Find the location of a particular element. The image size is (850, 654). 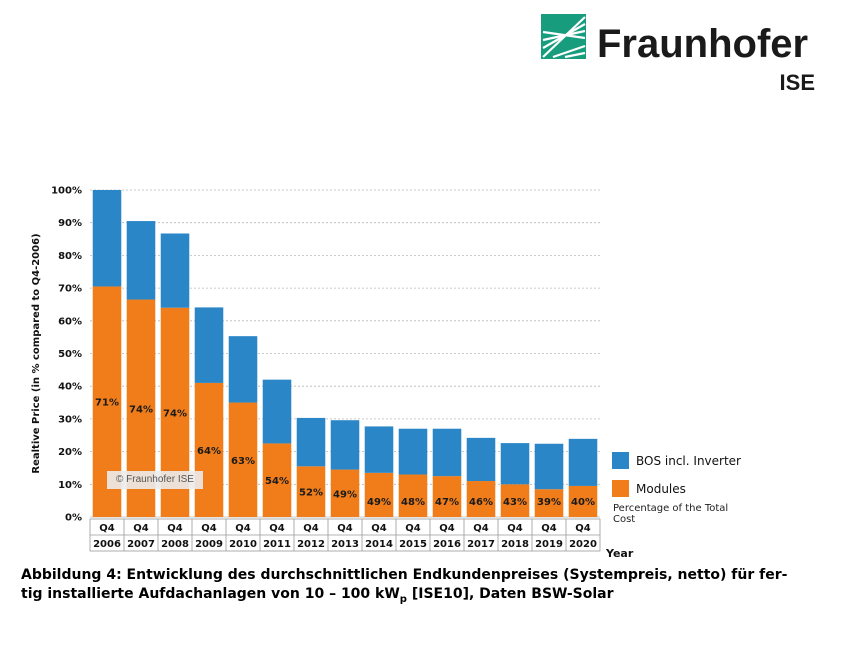

module-share-label: 47% is located at coordinates (447, 502).